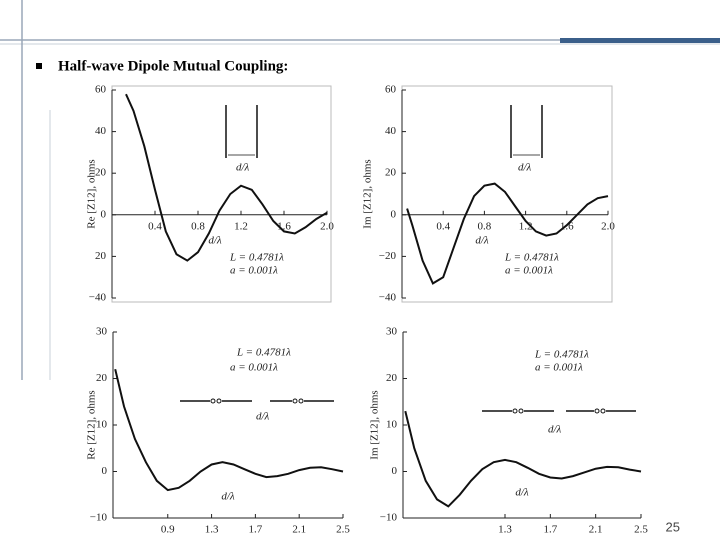 This screenshot has width=720, height=540. I want to click on slide-title: Half-wave Dipole Mutual Coupling:, so click(173, 66).